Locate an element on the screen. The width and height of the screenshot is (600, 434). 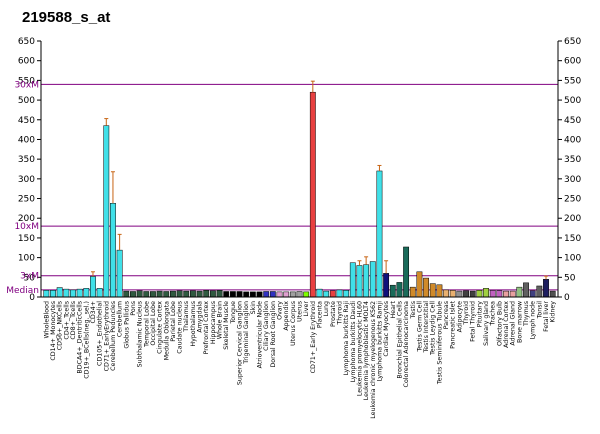
x-tick-label: Leukemia lymphoblastic MOLT4 is located at coordinates (366, 350).